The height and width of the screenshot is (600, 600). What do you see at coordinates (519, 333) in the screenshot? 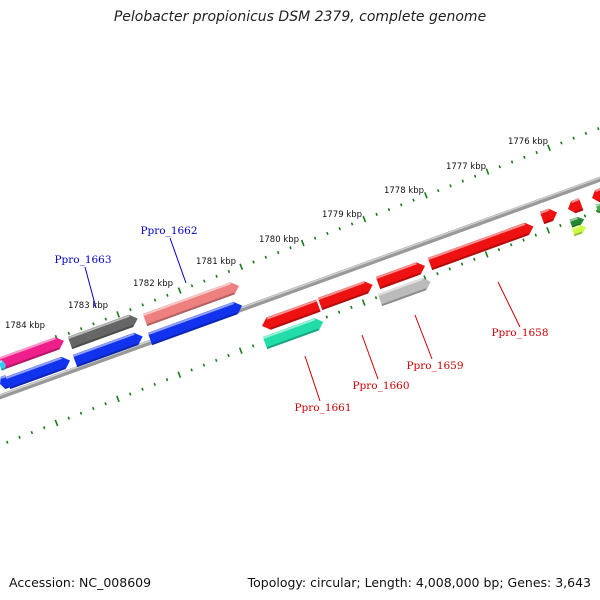
I see `gene-label-Ppro_1658: Ppro_1658` at bounding box center [519, 333].